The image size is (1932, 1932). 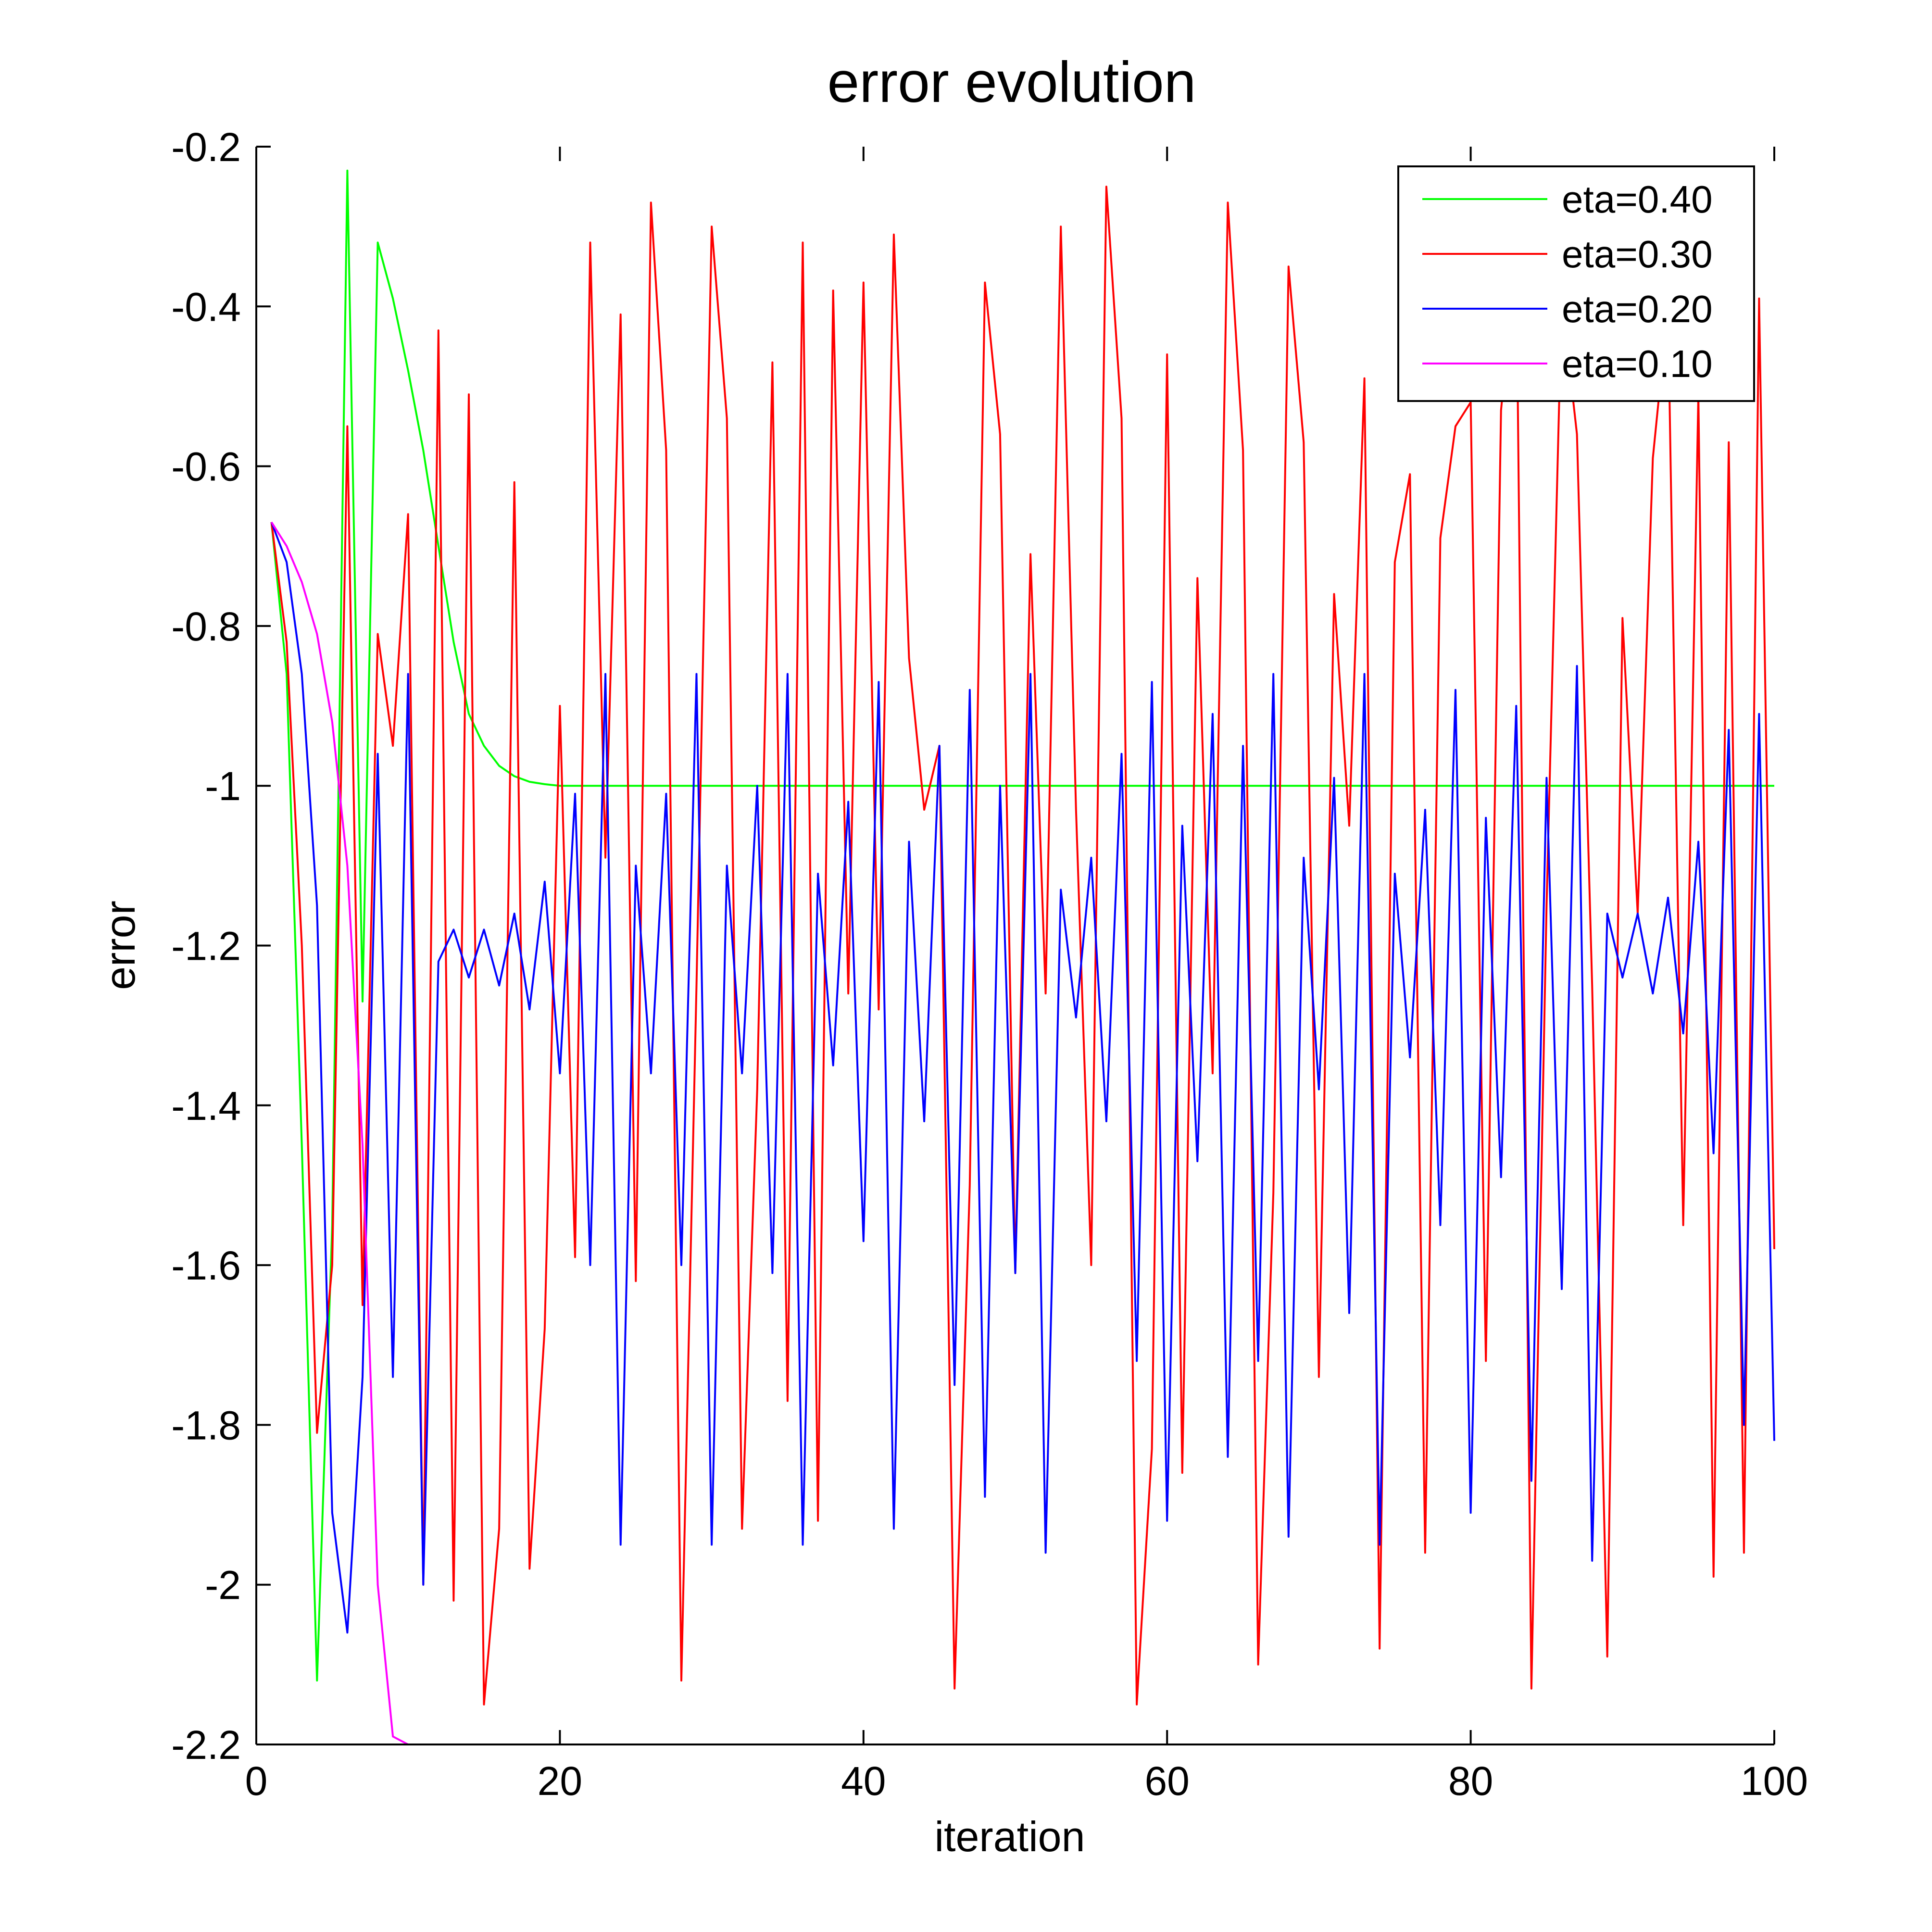 What do you see at coordinates (1166, 1781) in the screenshot?
I see `x-tick-label: 60` at bounding box center [1166, 1781].